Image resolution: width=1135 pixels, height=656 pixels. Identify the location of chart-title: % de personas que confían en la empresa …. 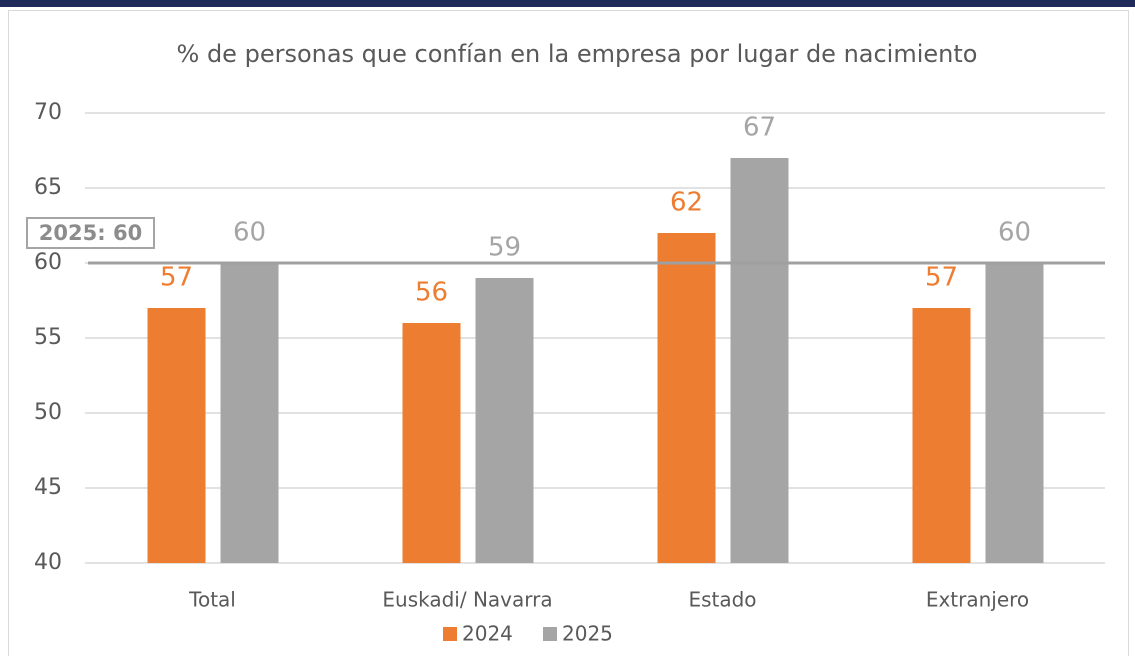
(577, 54).